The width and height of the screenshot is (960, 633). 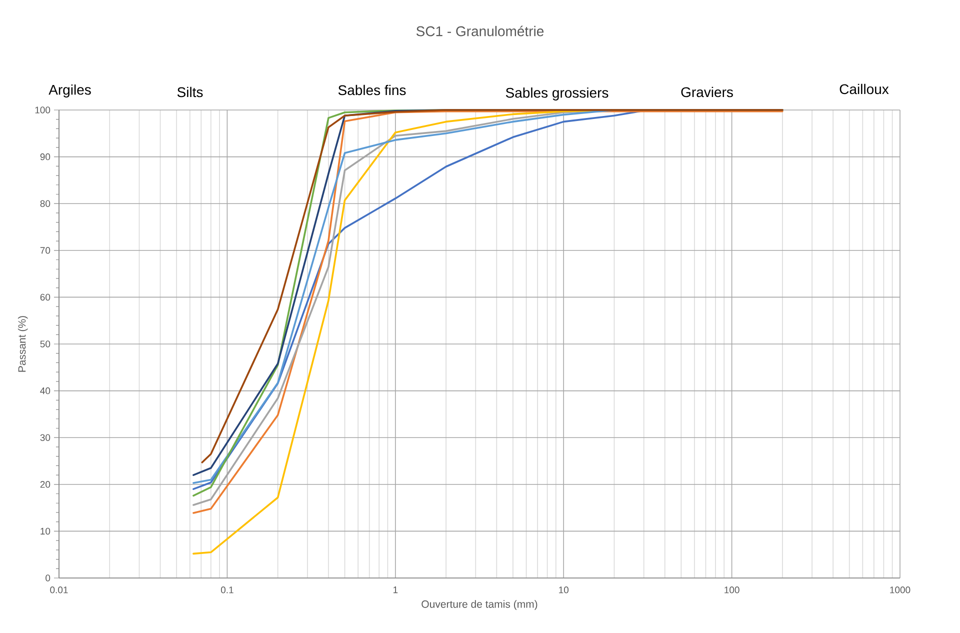 I want to click on text: Cailloux, so click(x=864, y=89).